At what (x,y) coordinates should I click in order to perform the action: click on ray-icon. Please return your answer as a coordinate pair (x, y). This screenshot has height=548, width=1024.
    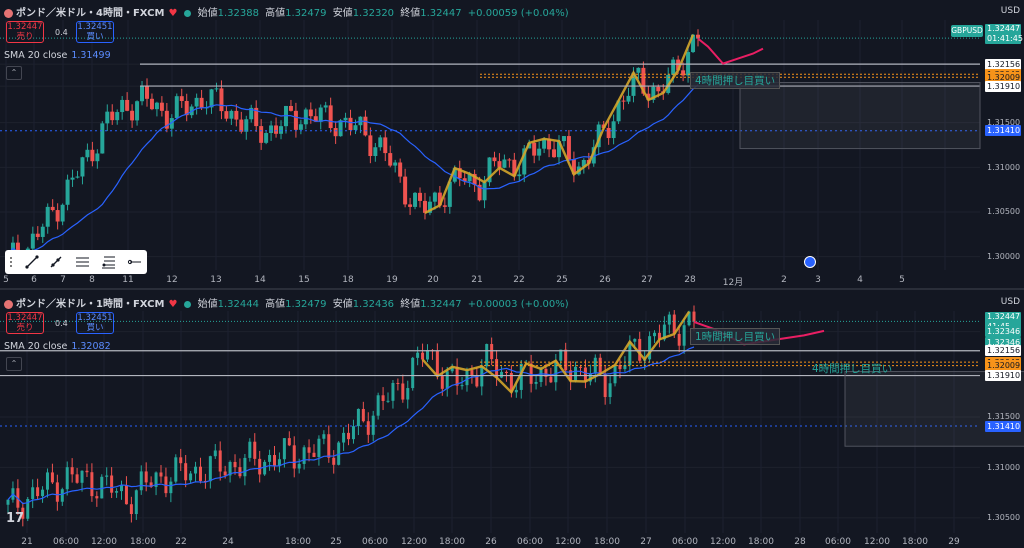
    Looking at the image, I should click on (56, 262).